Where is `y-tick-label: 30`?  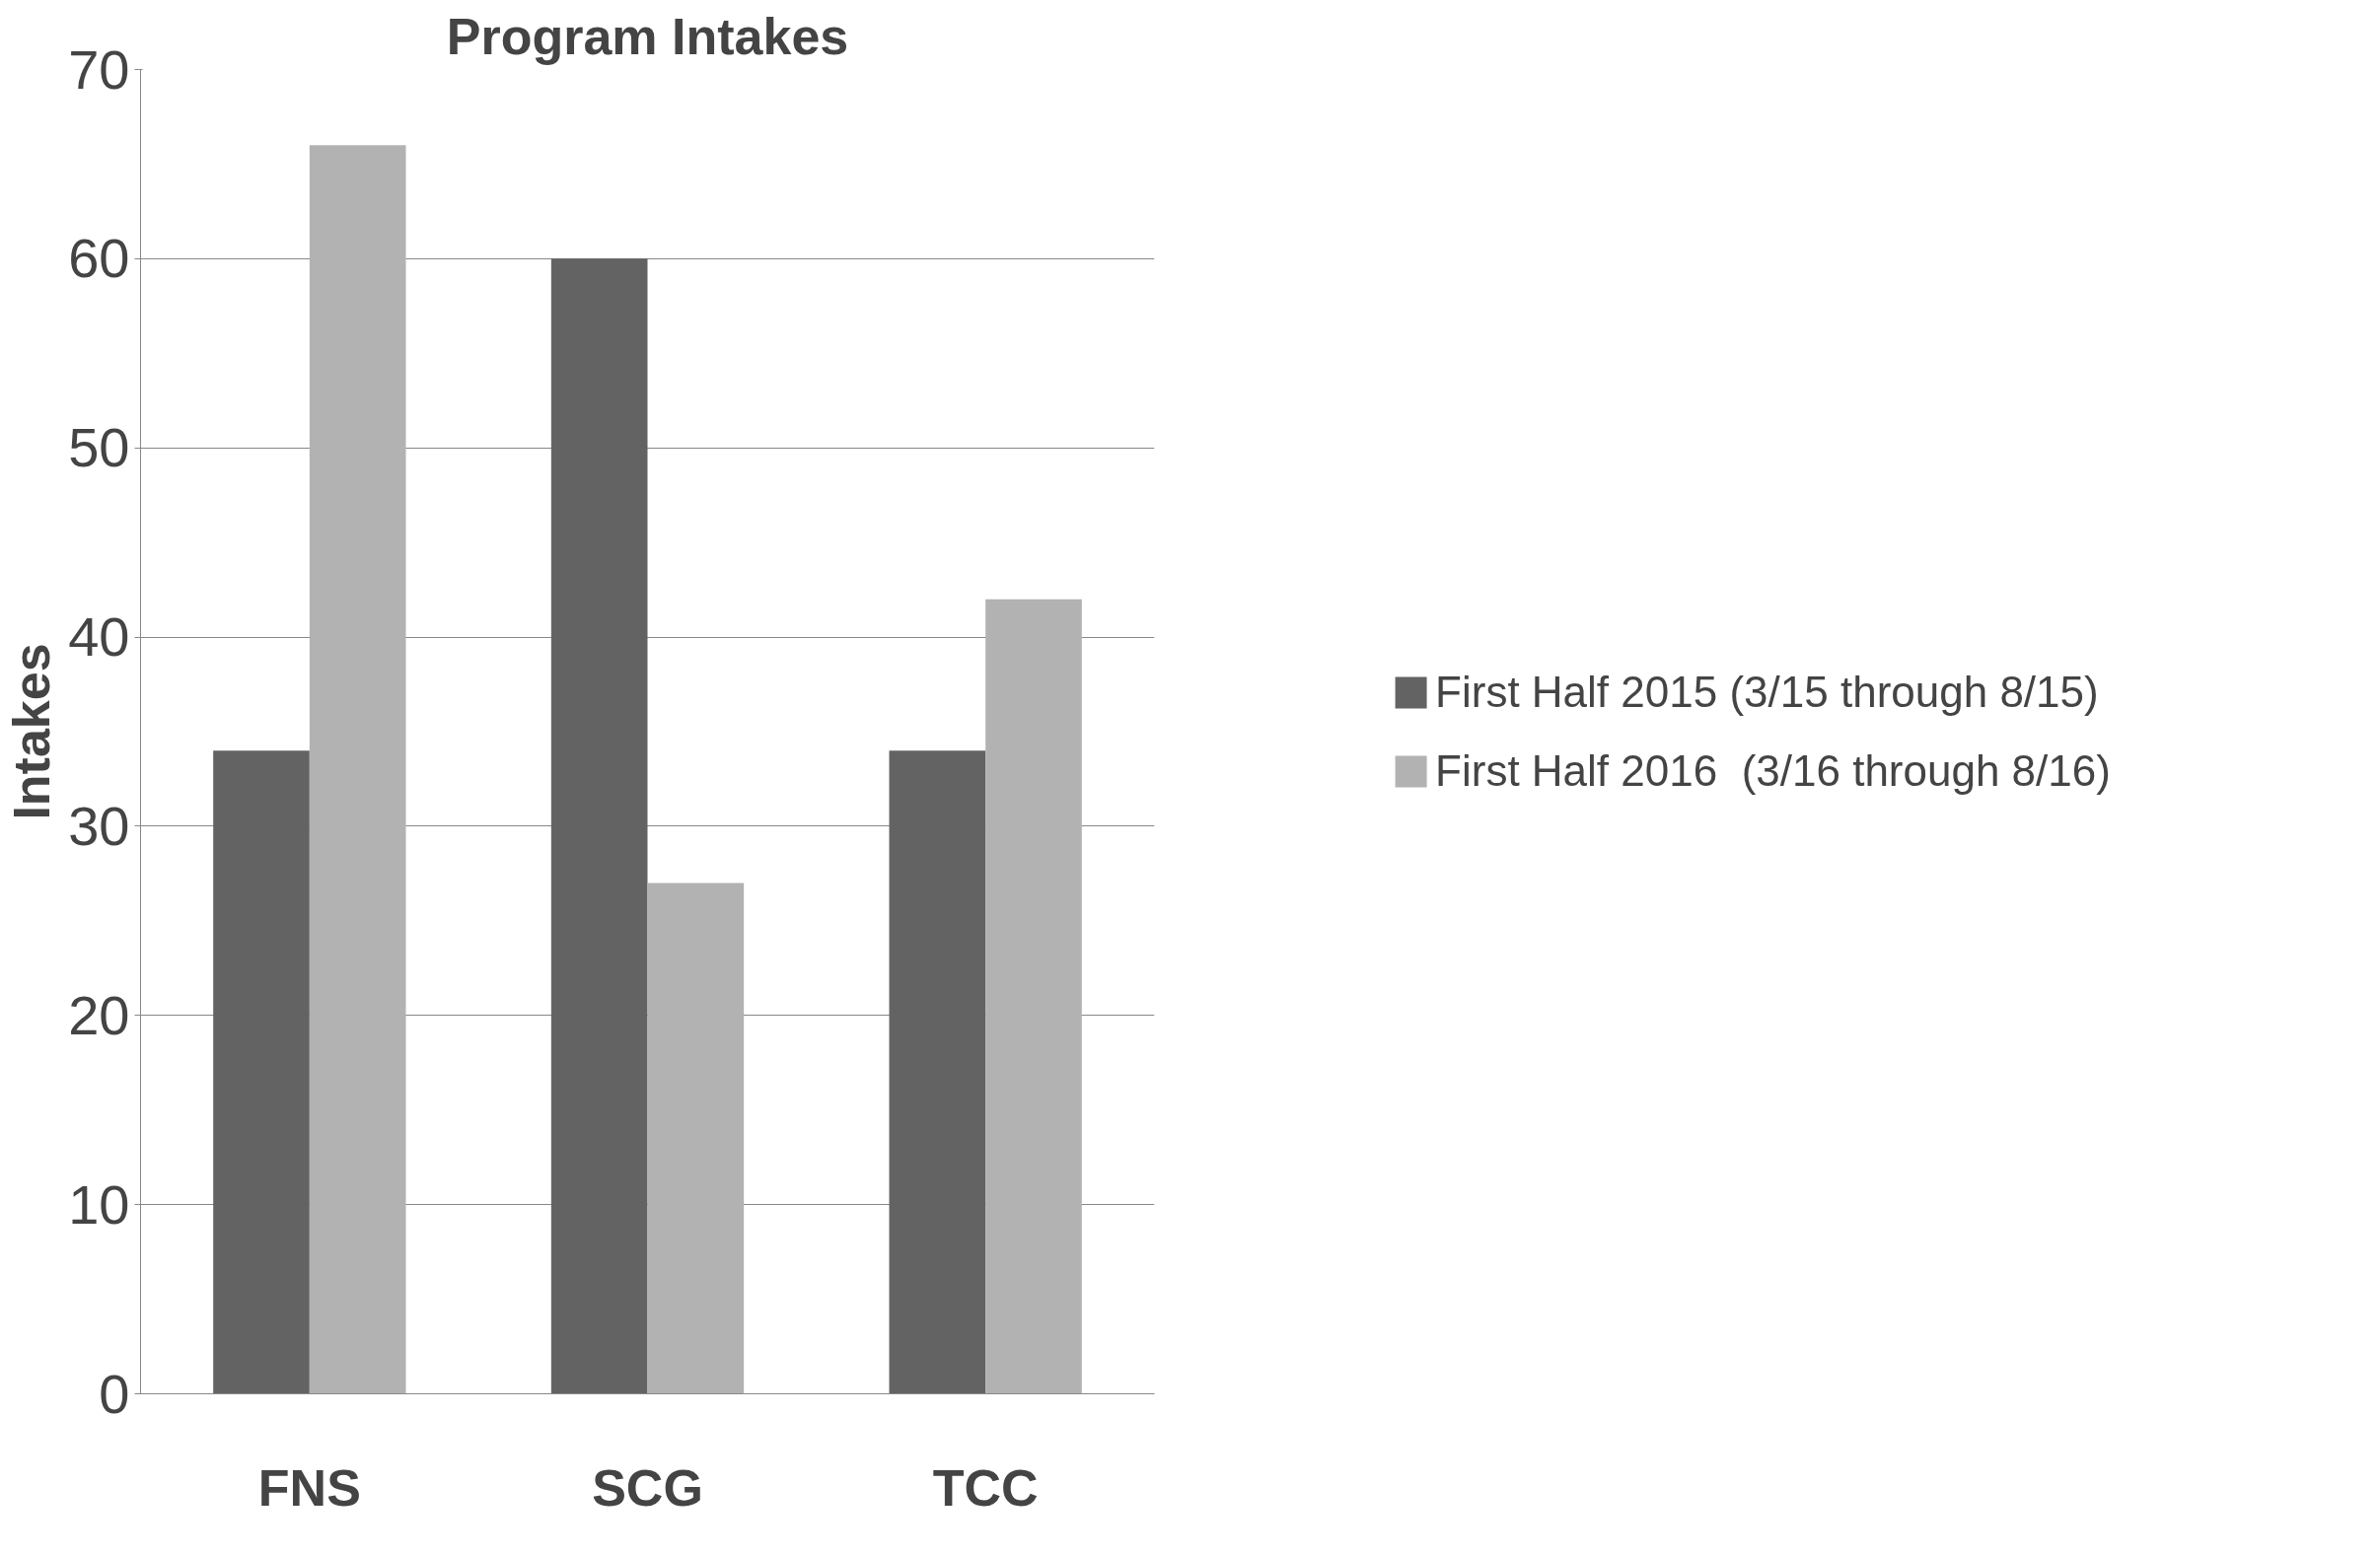 y-tick-label: 30 is located at coordinates (99, 825).